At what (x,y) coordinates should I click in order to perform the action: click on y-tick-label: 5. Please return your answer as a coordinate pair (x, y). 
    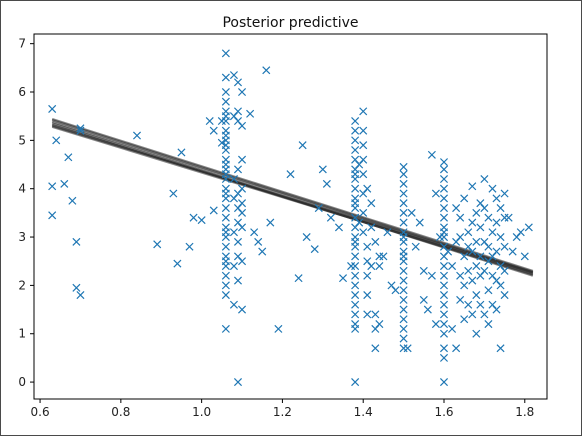
    Looking at the image, I should click on (22, 140).